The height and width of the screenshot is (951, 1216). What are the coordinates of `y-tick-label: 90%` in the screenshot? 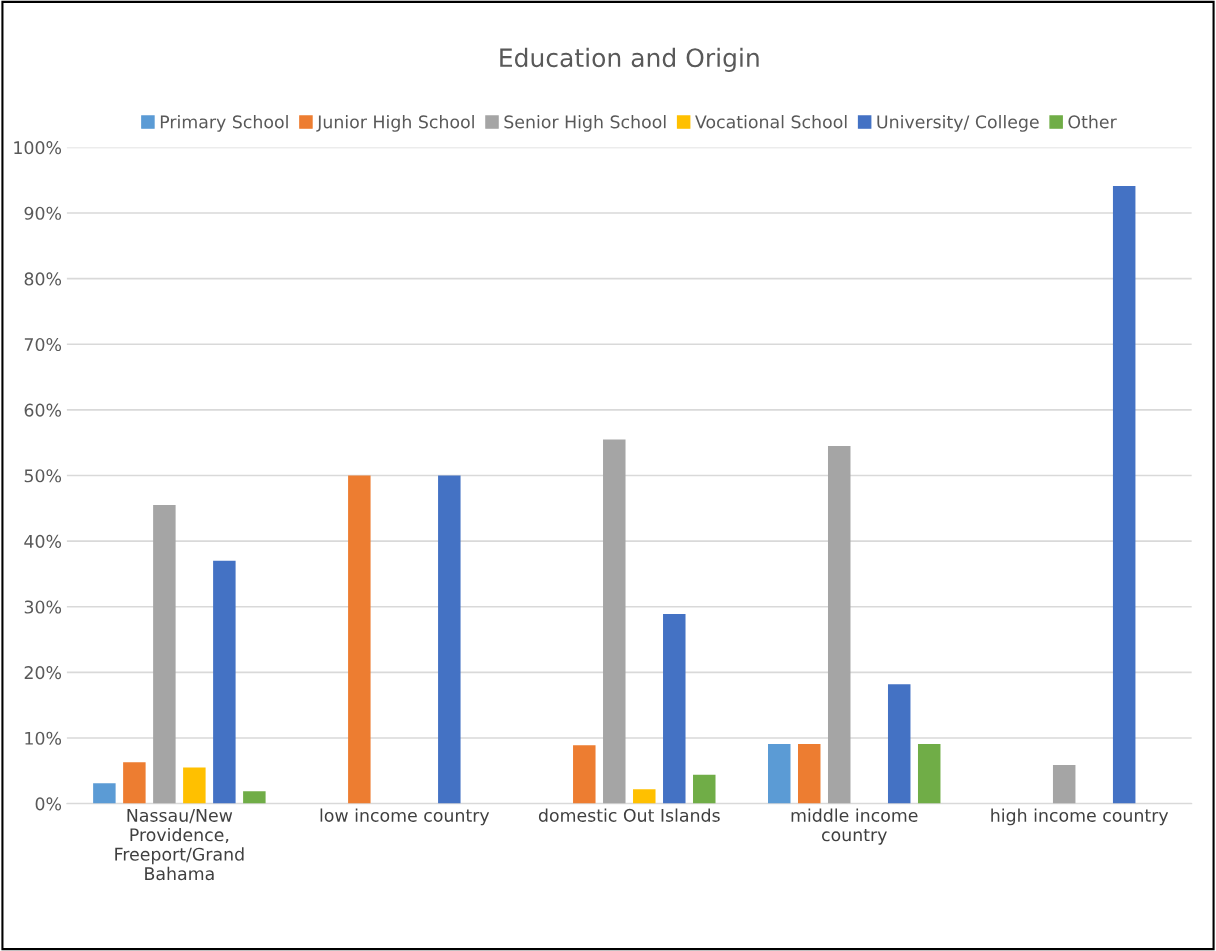 It's located at (43, 213).